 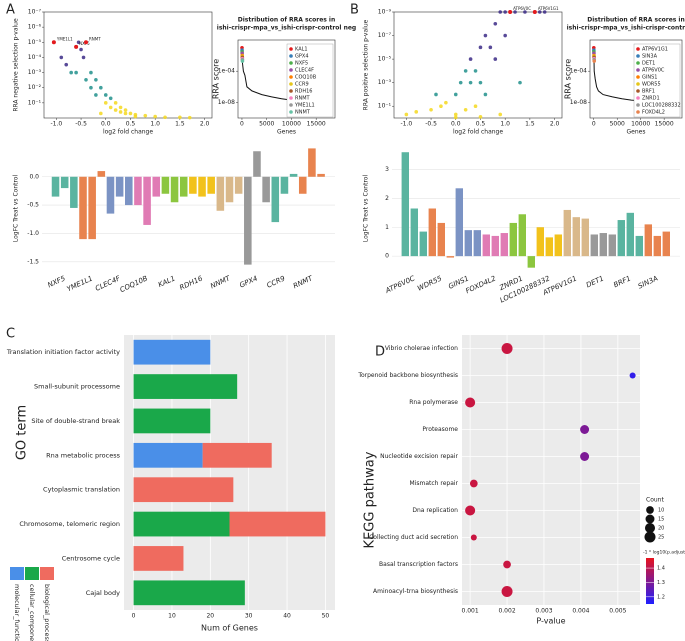 I want to click on panel-label: A, so click(x=10, y=10).